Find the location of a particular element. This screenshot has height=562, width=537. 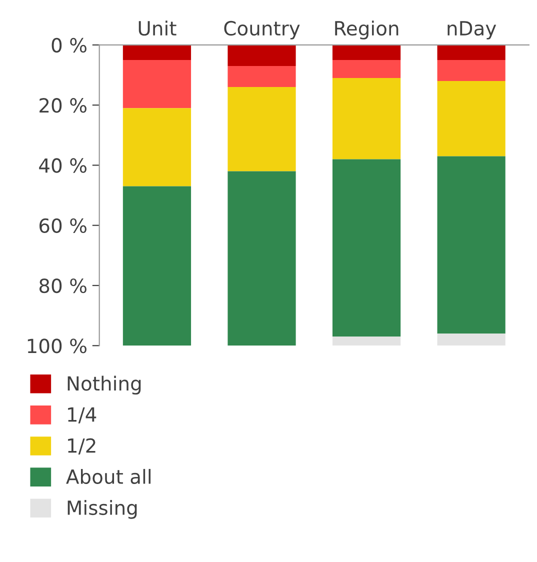

legend-label: 1/2 is located at coordinates (82, 446).